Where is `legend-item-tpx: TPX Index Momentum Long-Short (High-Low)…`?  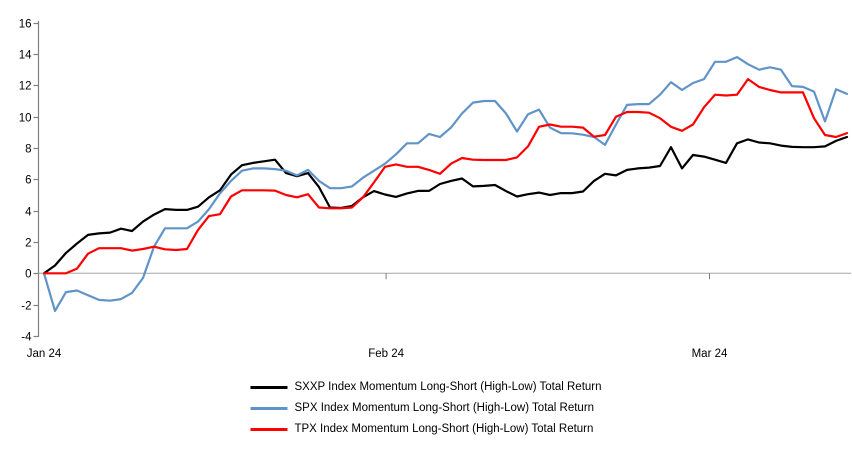
legend-item-tpx: TPX Index Momentum Long-Short (High-Low)… is located at coordinates (425, 429).